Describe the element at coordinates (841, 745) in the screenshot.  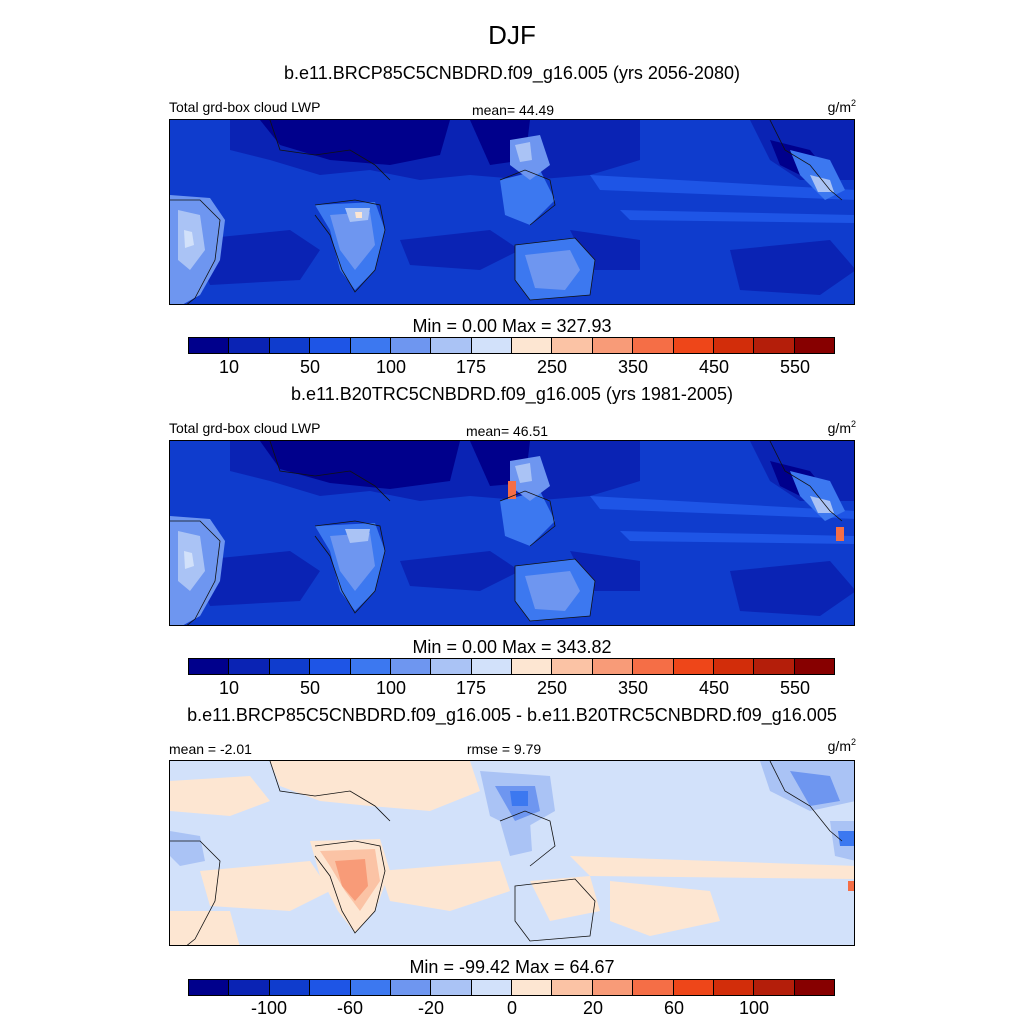
I see `panel-3-units-label: g/m2` at that location.